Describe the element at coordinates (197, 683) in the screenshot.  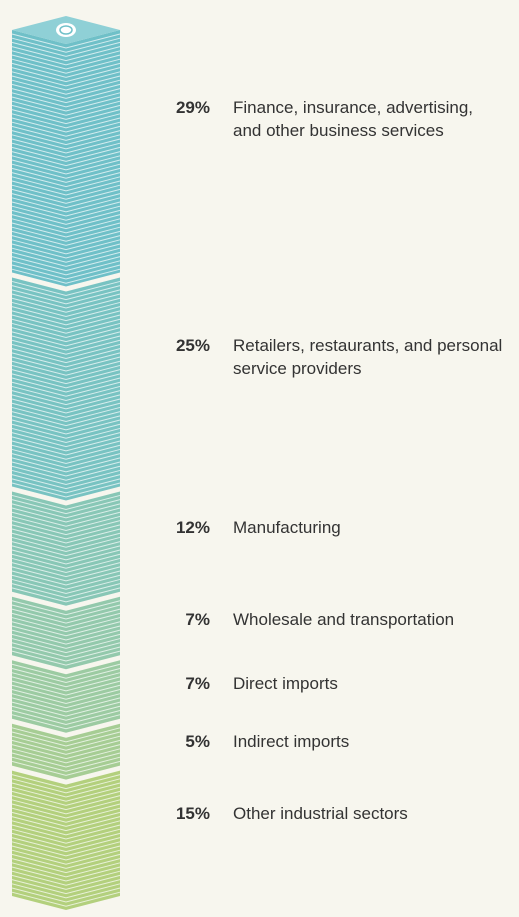
I see `percent-label: 7%` at that location.